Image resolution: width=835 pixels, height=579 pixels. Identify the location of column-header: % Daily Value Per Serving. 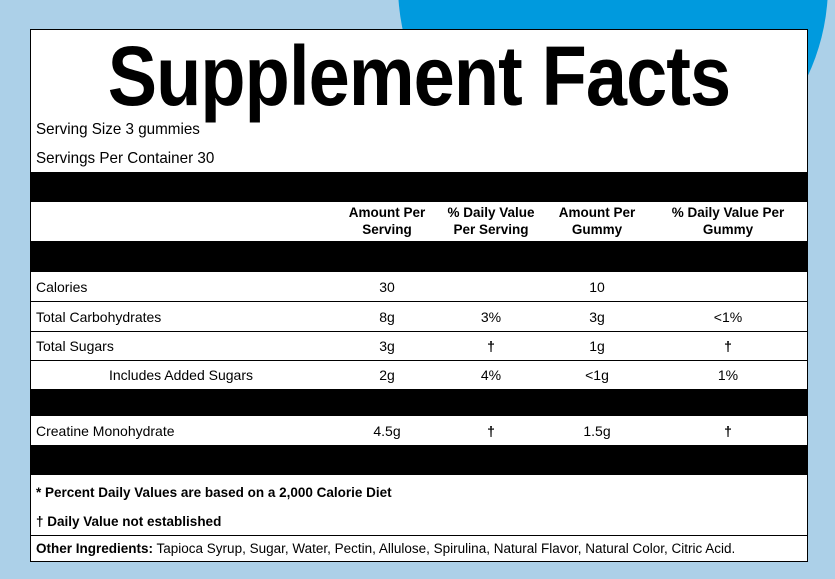
(491, 221).